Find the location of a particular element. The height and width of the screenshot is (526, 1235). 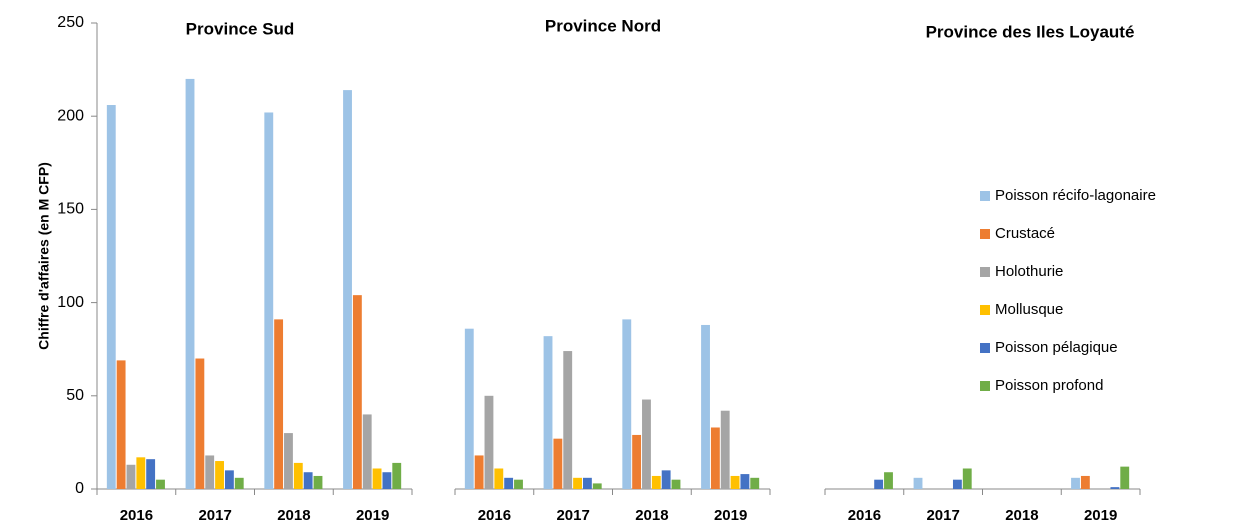

legend-label: Holothurie is located at coordinates (1029, 271).